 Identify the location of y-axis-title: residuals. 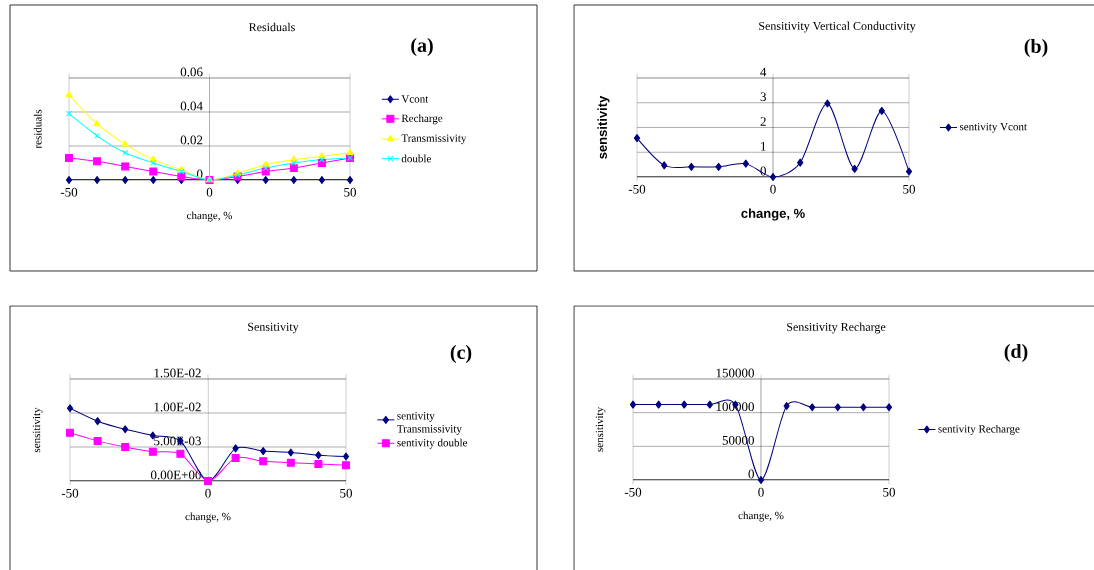
(37, 129).